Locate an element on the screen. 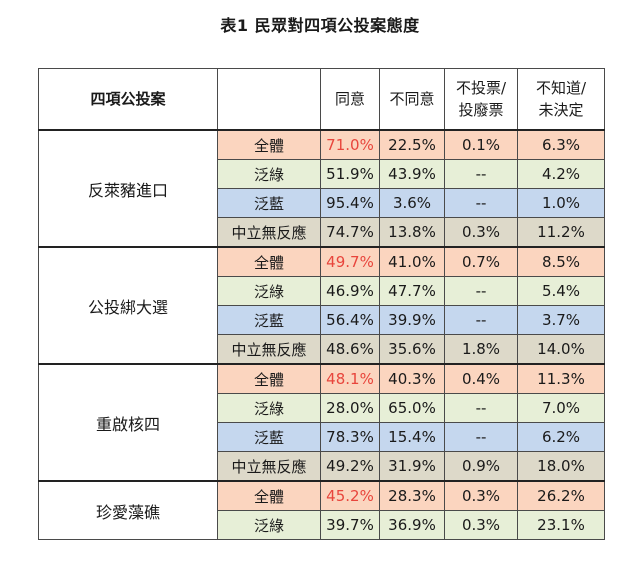  unknown-value: 1.0% is located at coordinates (561, 203).